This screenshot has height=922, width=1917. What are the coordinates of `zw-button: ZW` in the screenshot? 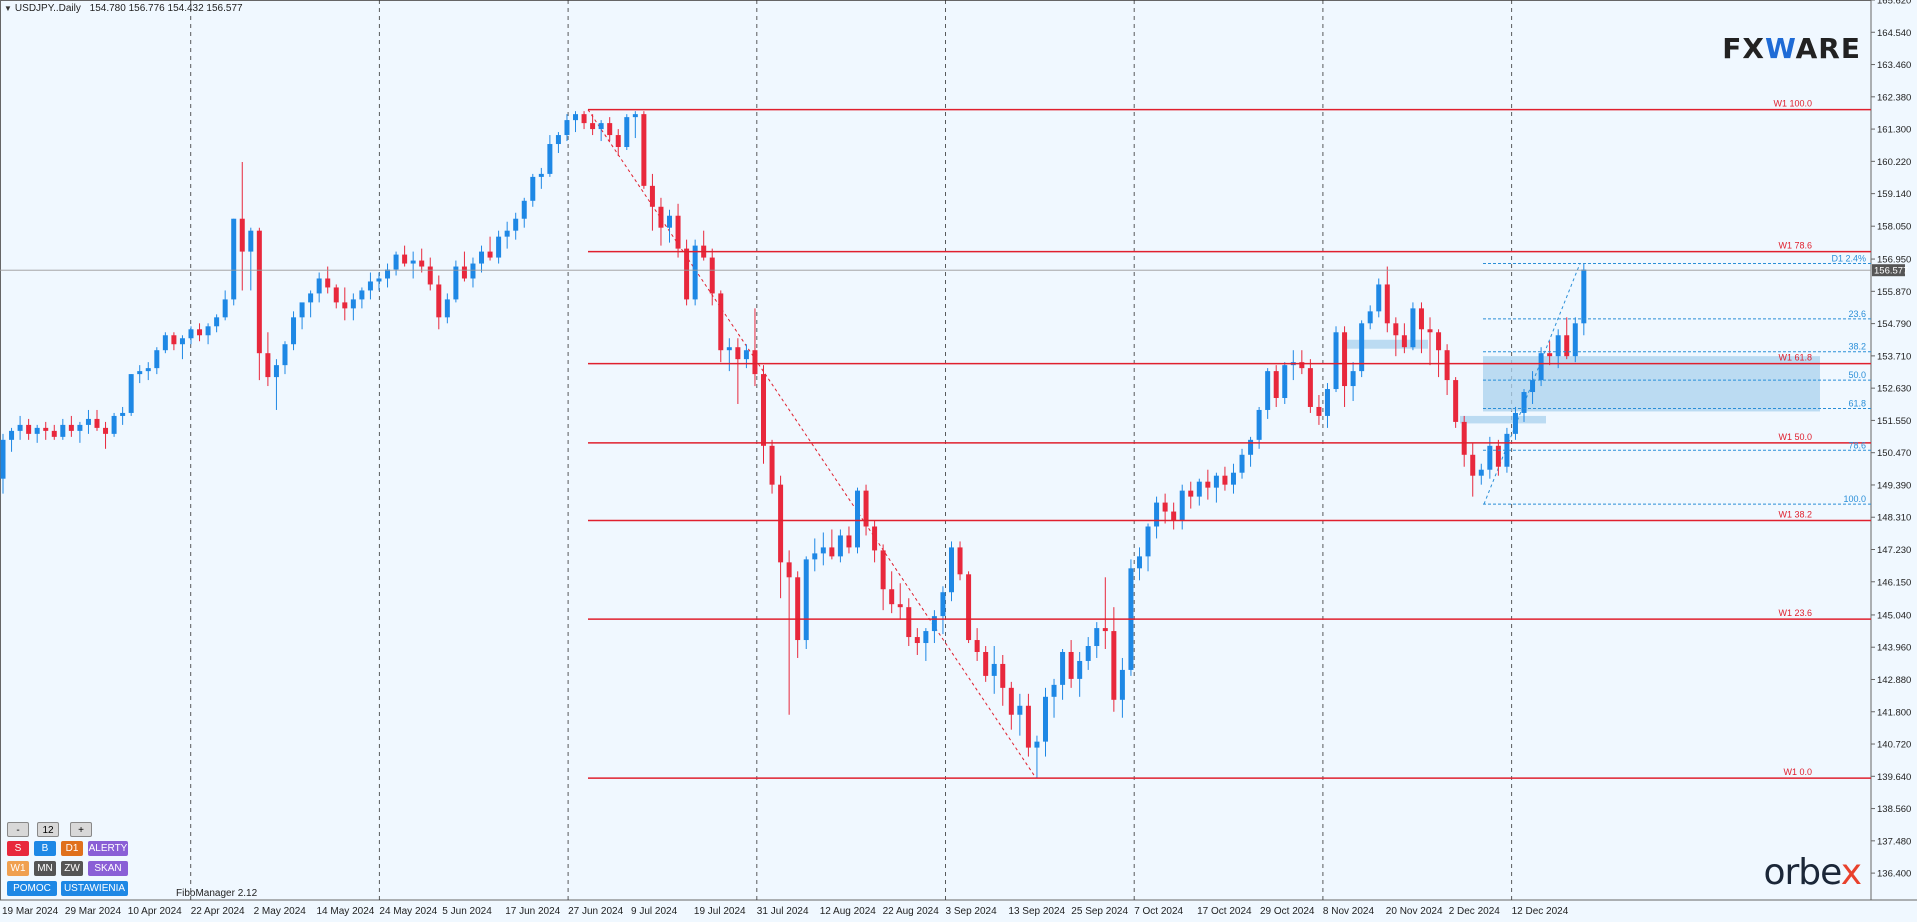 It's located at (72, 868).